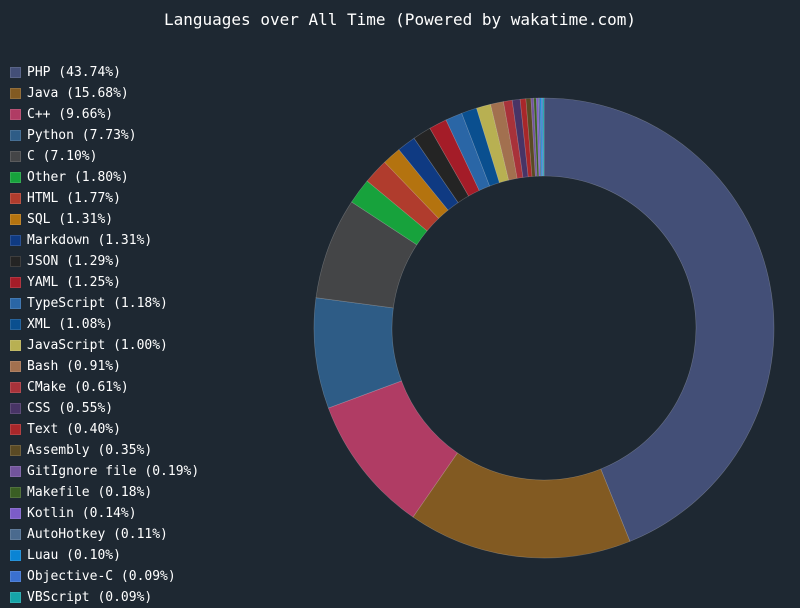 The width and height of the screenshot is (800, 608). What do you see at coordinates (78, 177) in the screenshot?
I see `legend-label: Other (1.80%)` at bounding box center [78, 177].